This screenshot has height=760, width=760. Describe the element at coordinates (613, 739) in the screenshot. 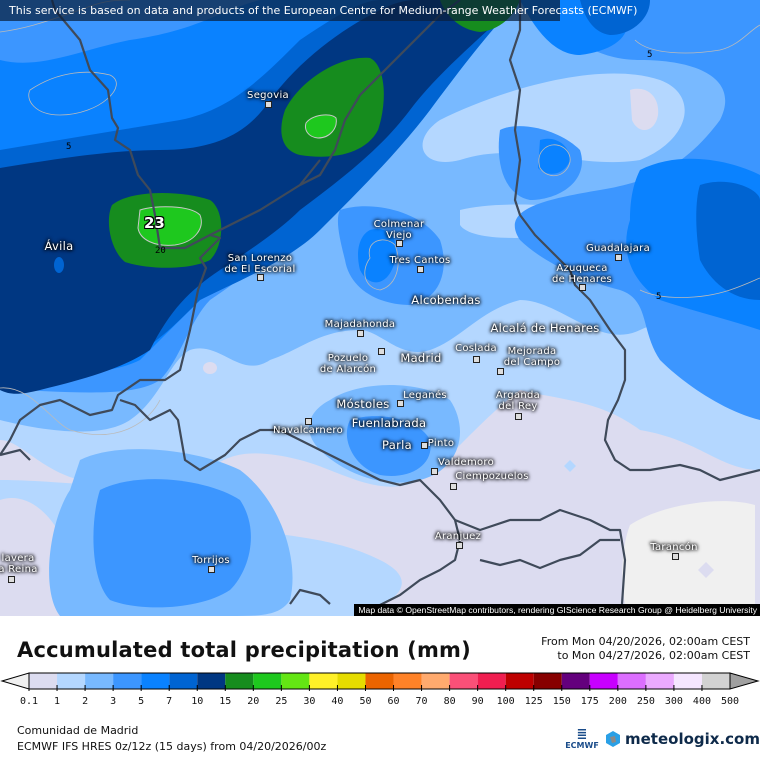

I see `meteologix-hexagon-icon` at that location.